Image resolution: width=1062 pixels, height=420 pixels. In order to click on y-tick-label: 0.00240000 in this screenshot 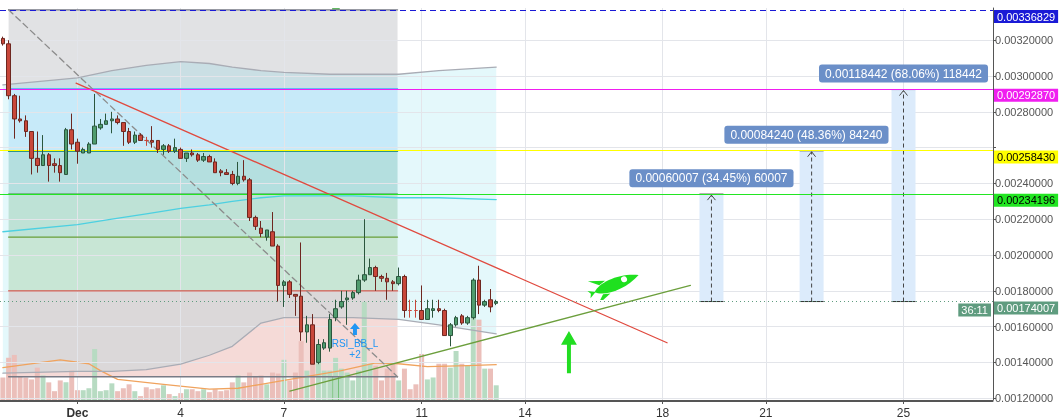, I will do `click(1024, 183)`.